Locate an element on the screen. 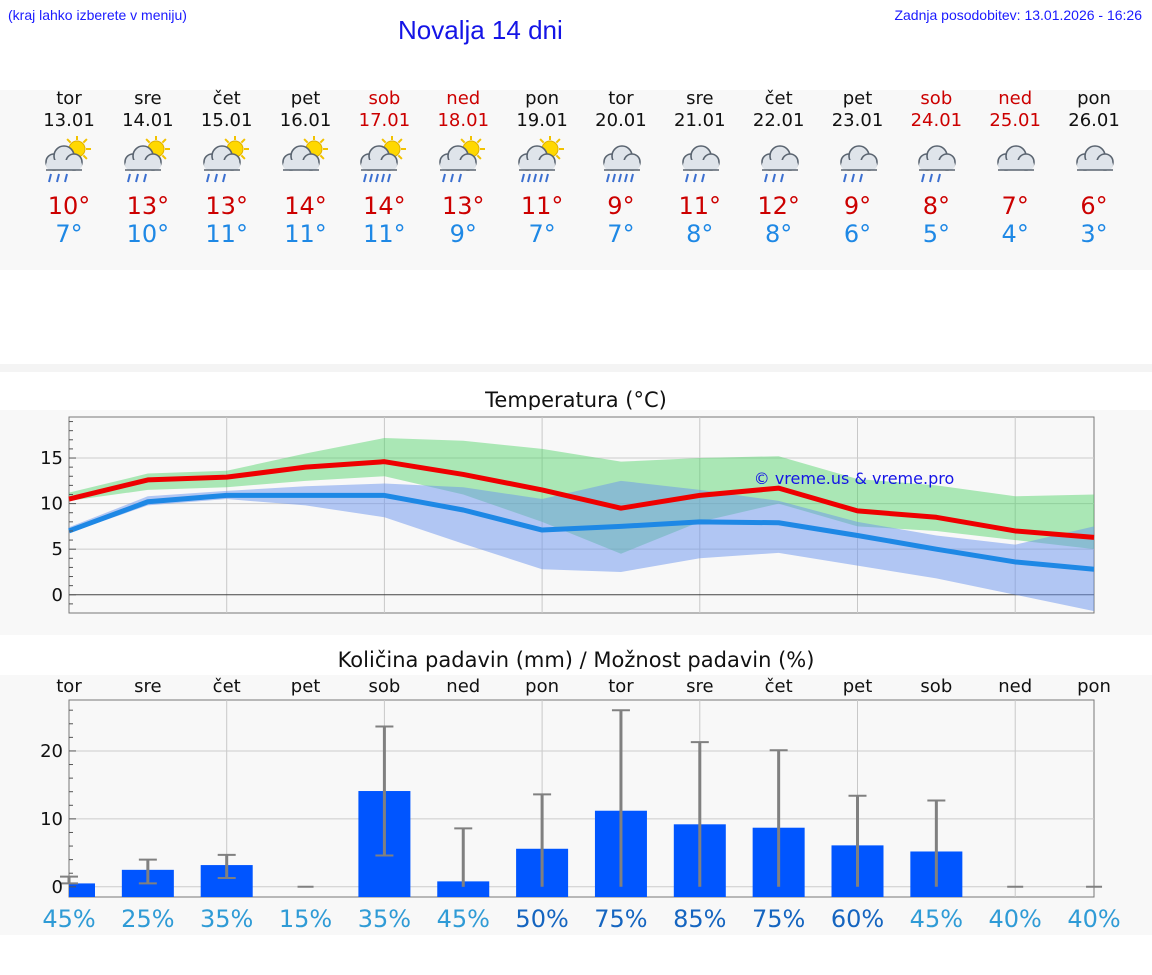  day-column: ned 25.01 7° 4° is located at coordinates (1015, 168).